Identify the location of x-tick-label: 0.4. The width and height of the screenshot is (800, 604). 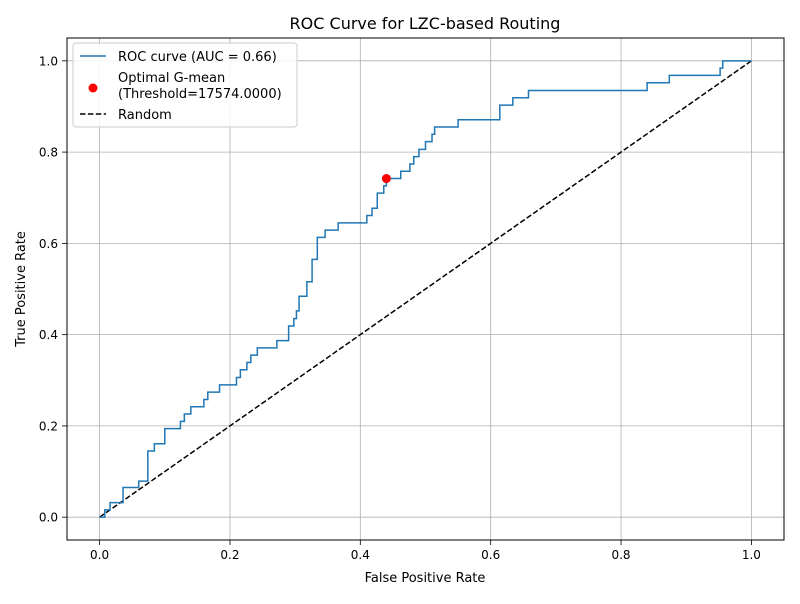
(360, 555).